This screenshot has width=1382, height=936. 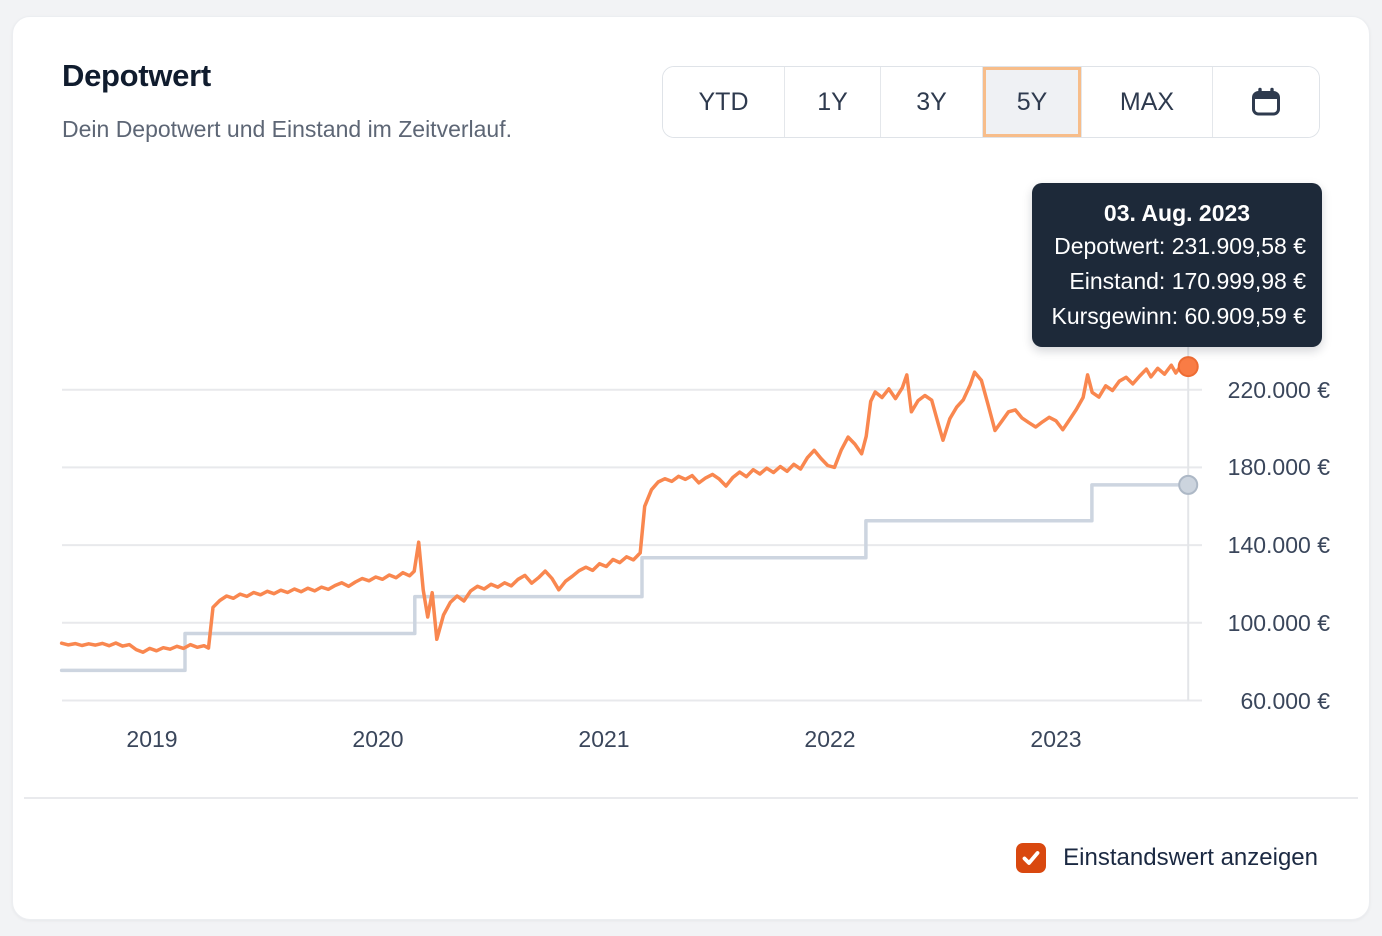 What do you see at coordinates (1180, 246) in the screenshot?
I see `tooltip-row-depotwert: Depotwert: 231.909,58 €` at bounding box center [1180, 246].